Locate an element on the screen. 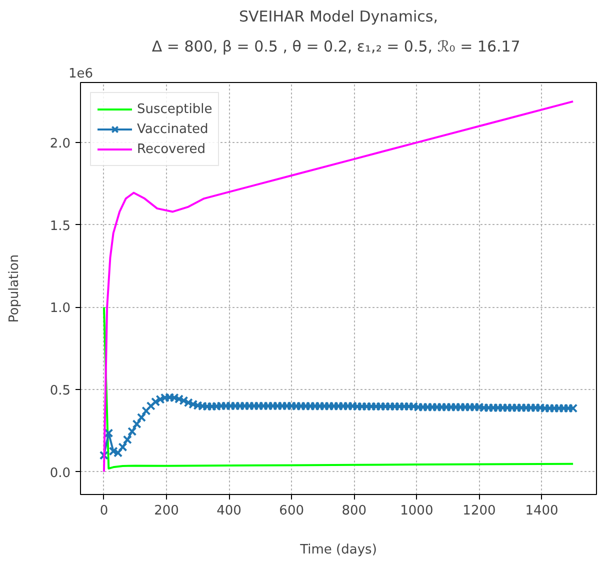  x-tick-label: 400 is located at coordinates (229, 511).